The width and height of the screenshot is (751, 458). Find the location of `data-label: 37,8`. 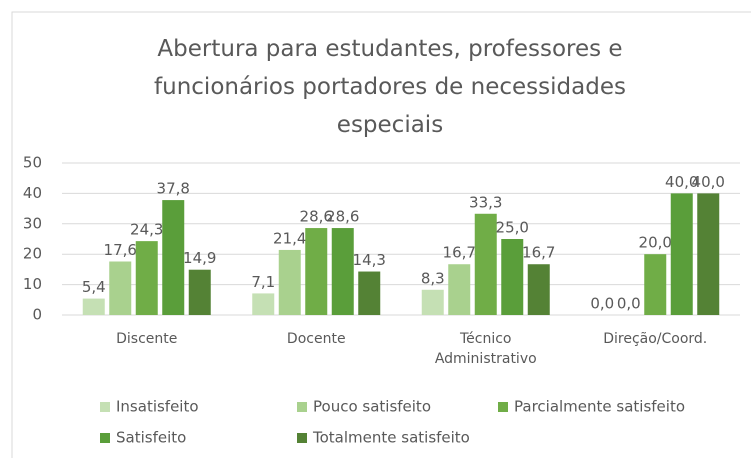

data-label: 37,8 is located at coordinates (173, 189).